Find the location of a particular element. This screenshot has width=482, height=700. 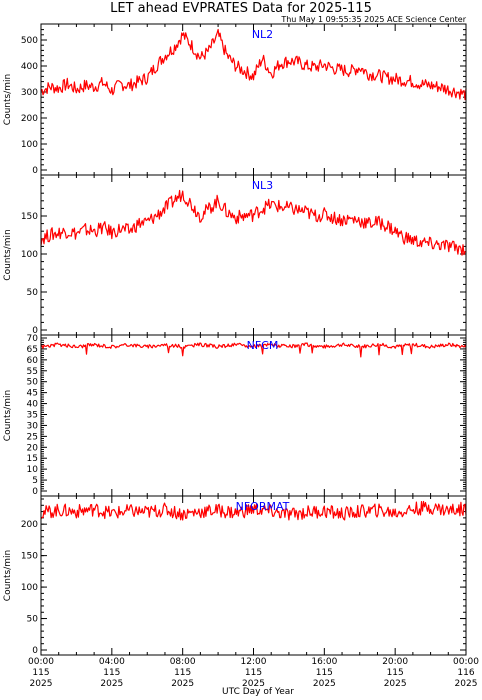

y-tick-label: 70 is located at coordinates (33, 339).